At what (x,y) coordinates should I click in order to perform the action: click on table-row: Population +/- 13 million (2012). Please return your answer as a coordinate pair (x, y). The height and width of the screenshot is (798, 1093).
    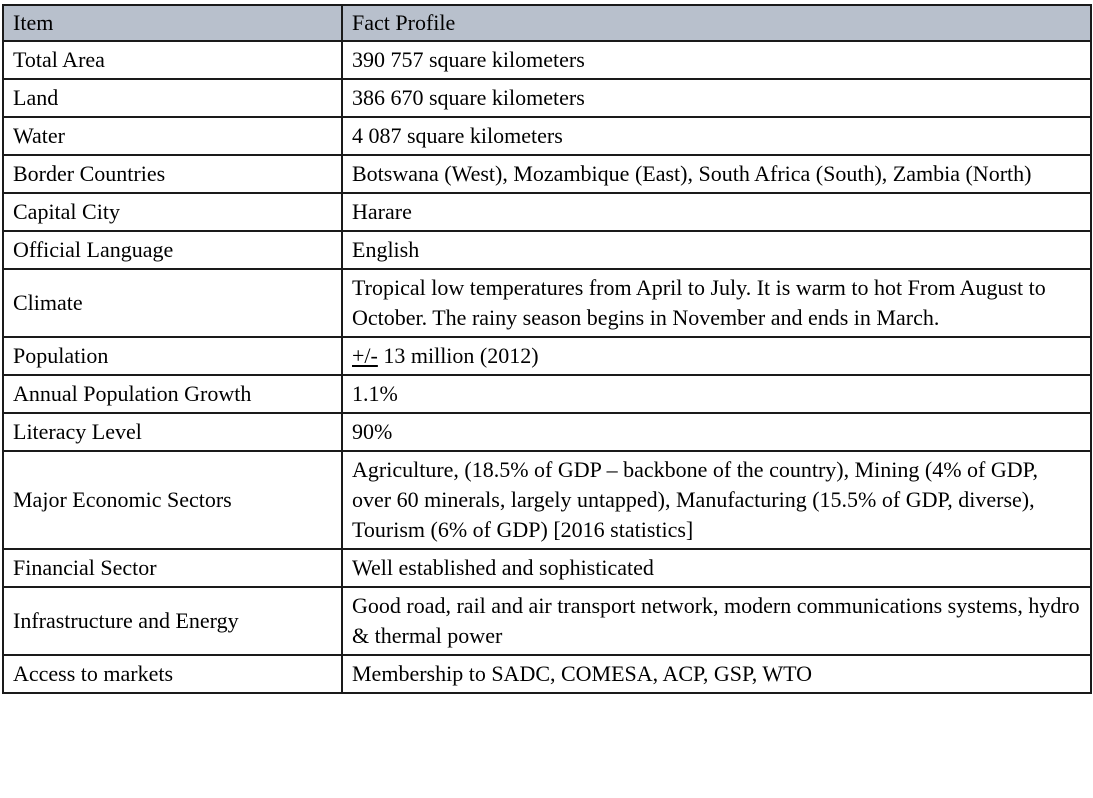
    Looking at the image, I should click on (547, 356).